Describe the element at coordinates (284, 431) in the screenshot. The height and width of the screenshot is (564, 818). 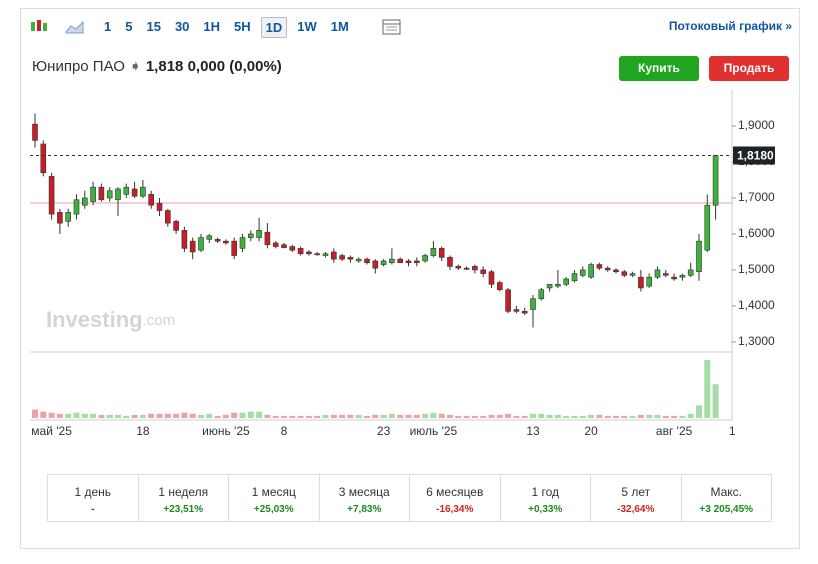
I see `x-tick-label: 8` at that location.